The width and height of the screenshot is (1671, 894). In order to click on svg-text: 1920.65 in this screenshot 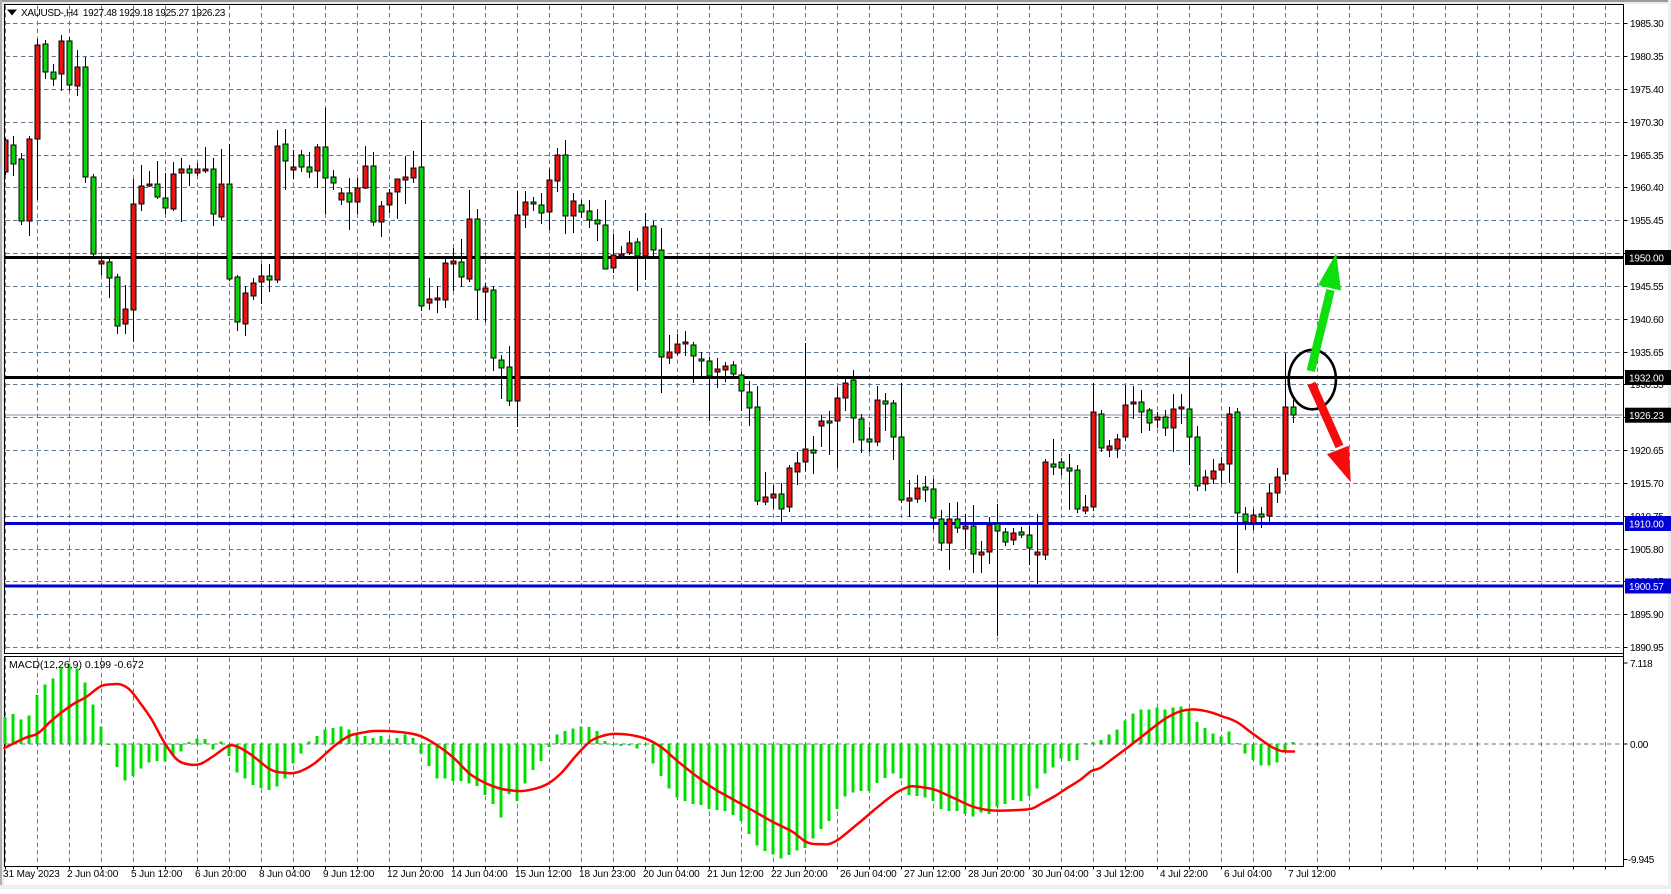, I will do `click(1647, 451)`.